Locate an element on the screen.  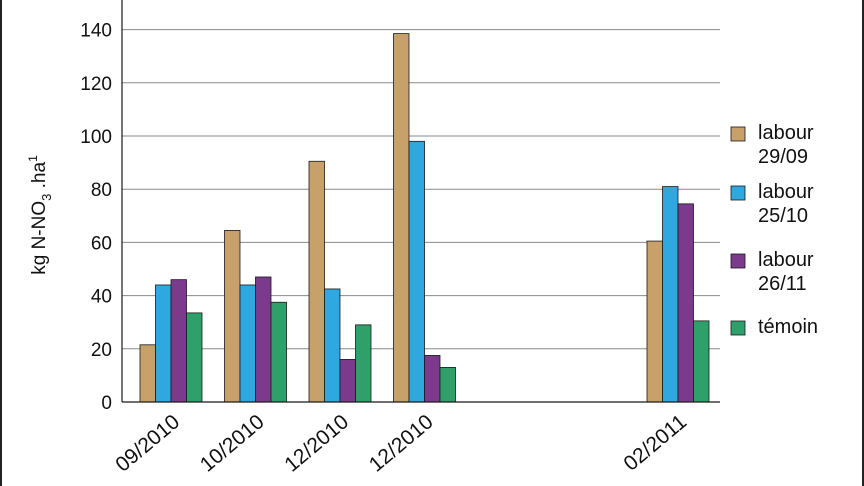
legend-label: 26/11 is located at coordinates (782, 284).